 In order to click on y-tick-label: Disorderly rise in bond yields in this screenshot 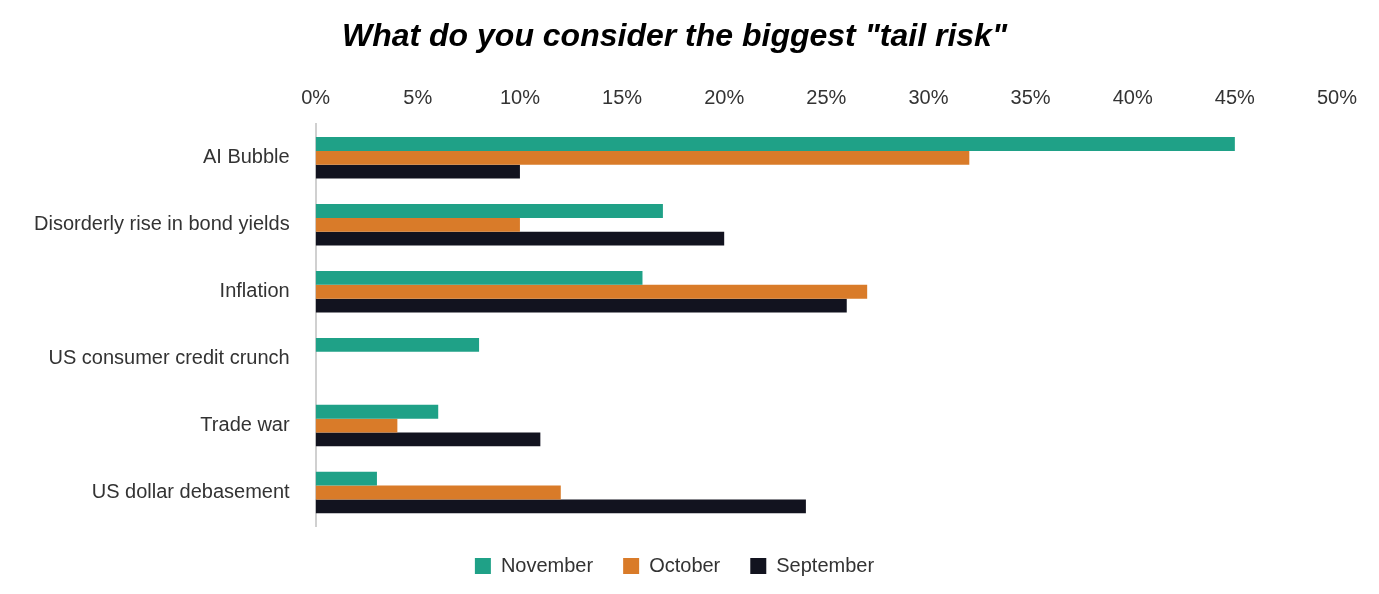, I will do `click(161, 223)`.